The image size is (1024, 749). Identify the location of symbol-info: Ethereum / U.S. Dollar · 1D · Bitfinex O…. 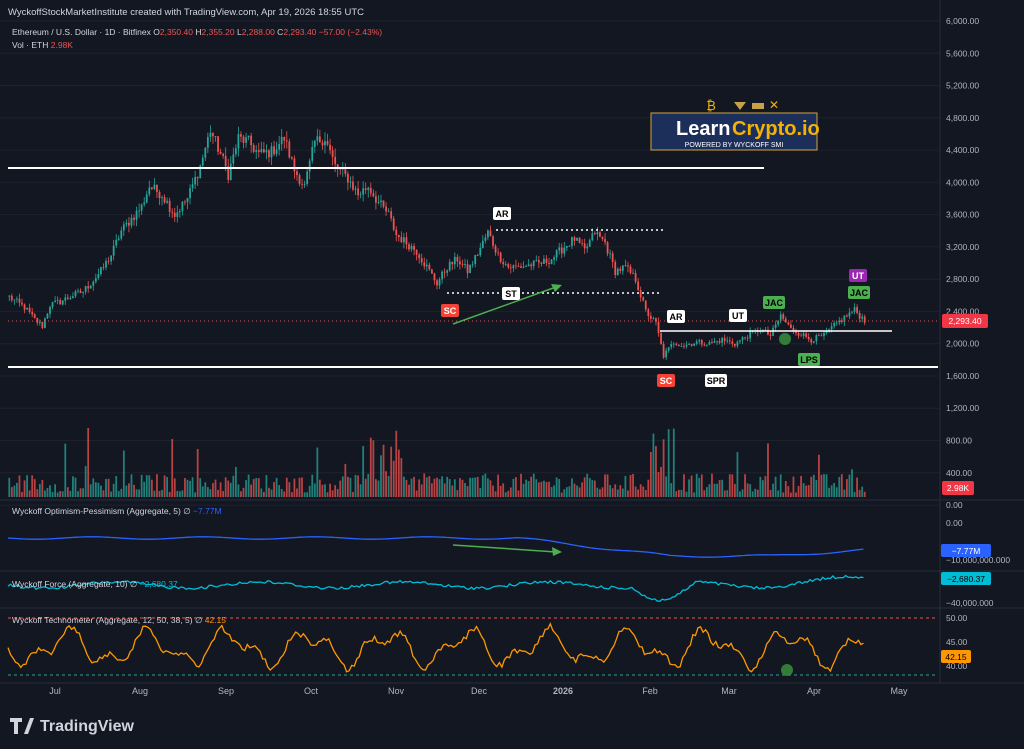
(197, 32).